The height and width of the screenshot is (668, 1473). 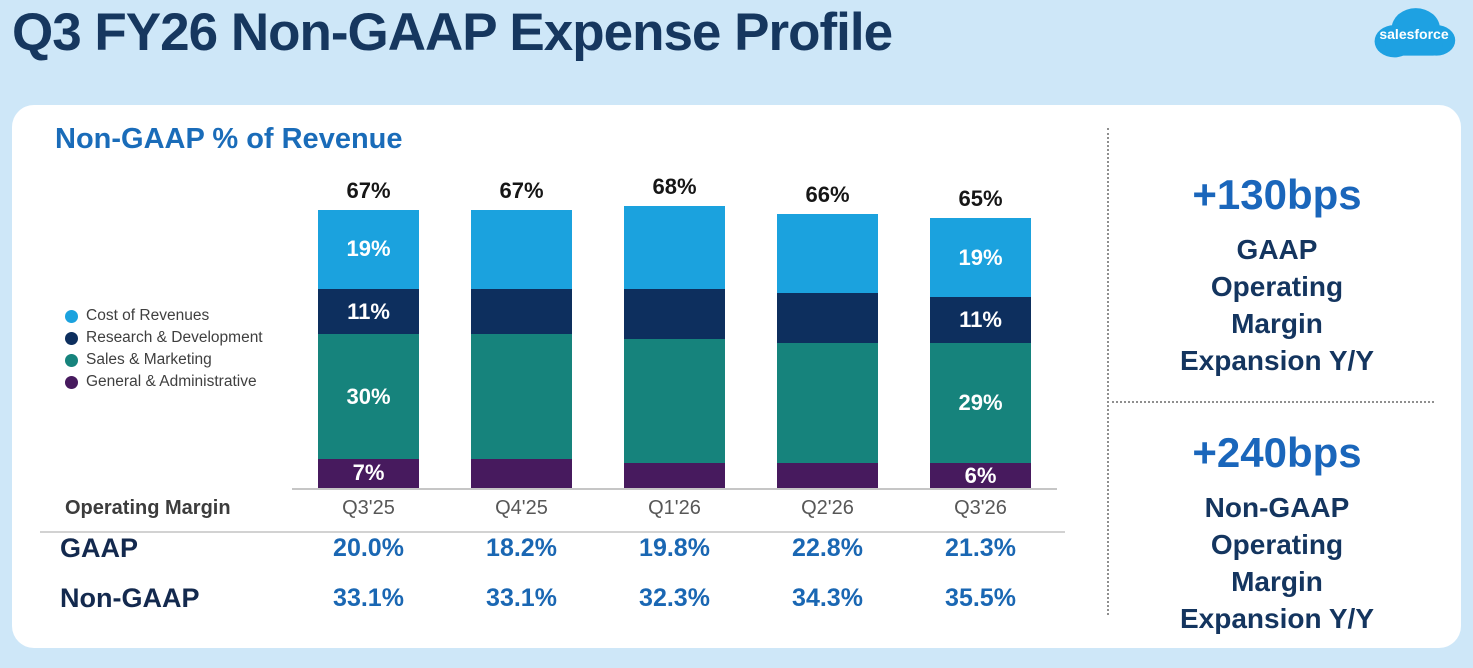 I want to click on operating-margin-header: Operating Margin, so click(x=148, y=508).